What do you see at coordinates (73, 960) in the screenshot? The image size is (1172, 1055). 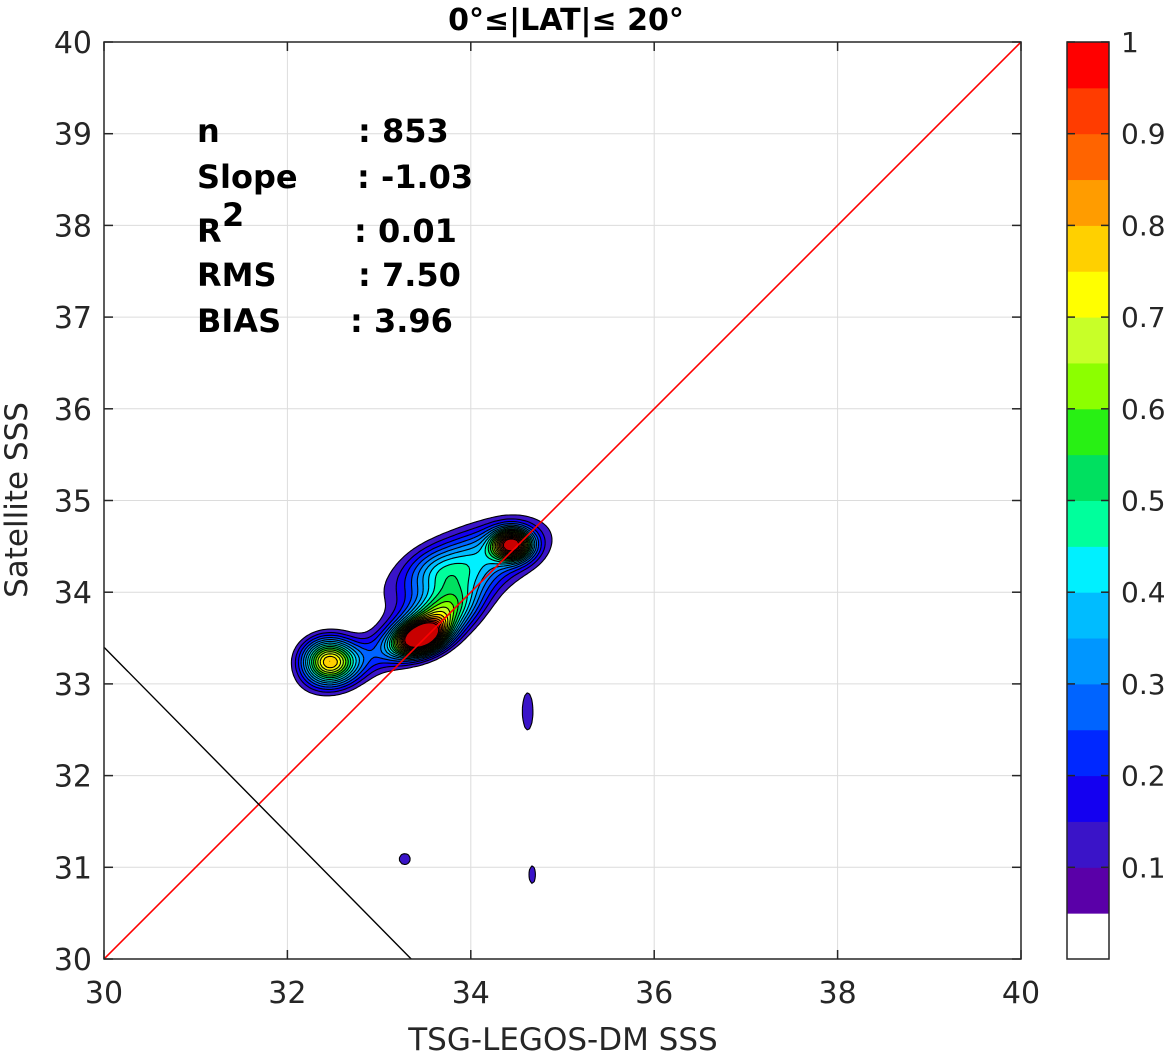 I see `y-tick-label: 30` at bounding box center [73, 960].